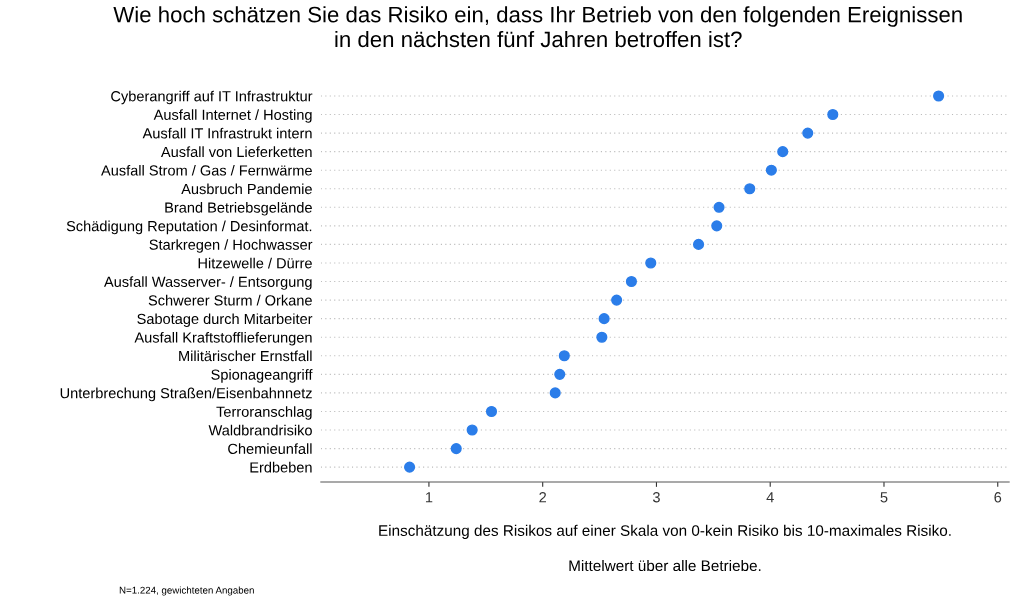 This screenshot has height=614, width=1035. Describe the element at coordinates (656, 497) in the screenshot. I see `x-tick-label: 3` at that location.